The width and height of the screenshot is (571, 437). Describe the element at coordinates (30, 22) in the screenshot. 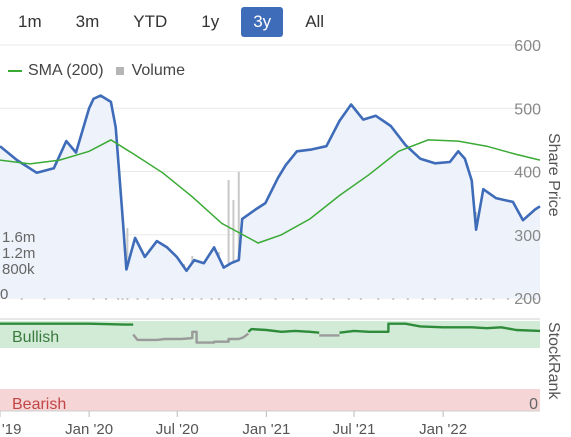

I see `range-button-1m: 1m` at that location.